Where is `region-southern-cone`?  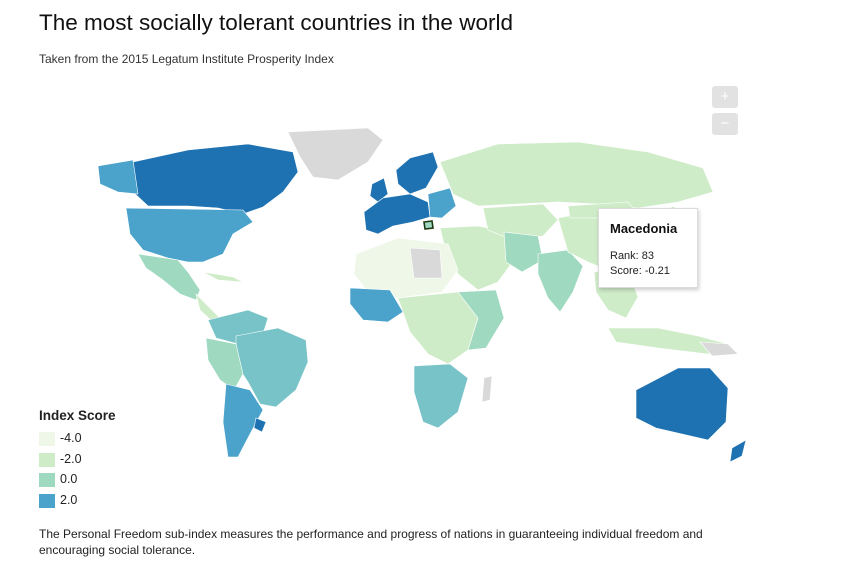
region-southern-cone is located at coordinates (243, 420).